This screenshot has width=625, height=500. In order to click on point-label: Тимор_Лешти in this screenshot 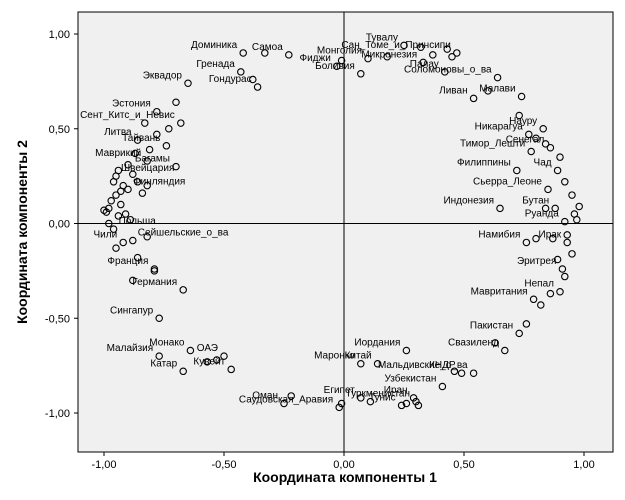, I will do `click(492, 143)`.